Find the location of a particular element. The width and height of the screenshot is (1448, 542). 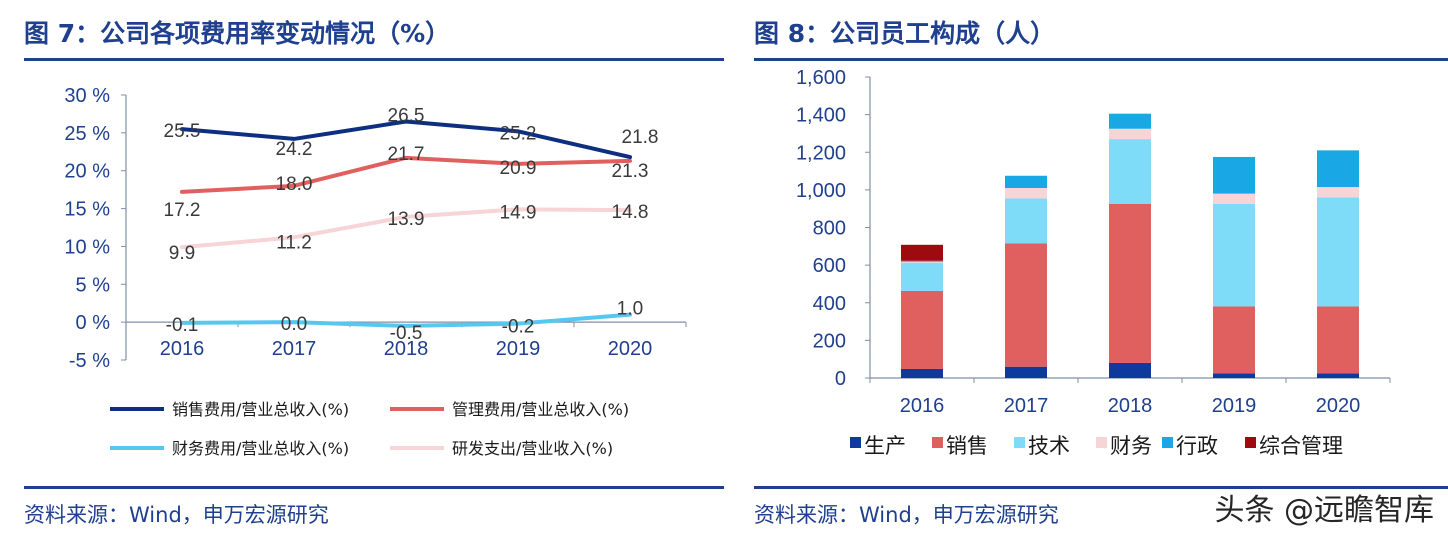

y-tick-label: 1,000 is located at coordinates (821, 191).